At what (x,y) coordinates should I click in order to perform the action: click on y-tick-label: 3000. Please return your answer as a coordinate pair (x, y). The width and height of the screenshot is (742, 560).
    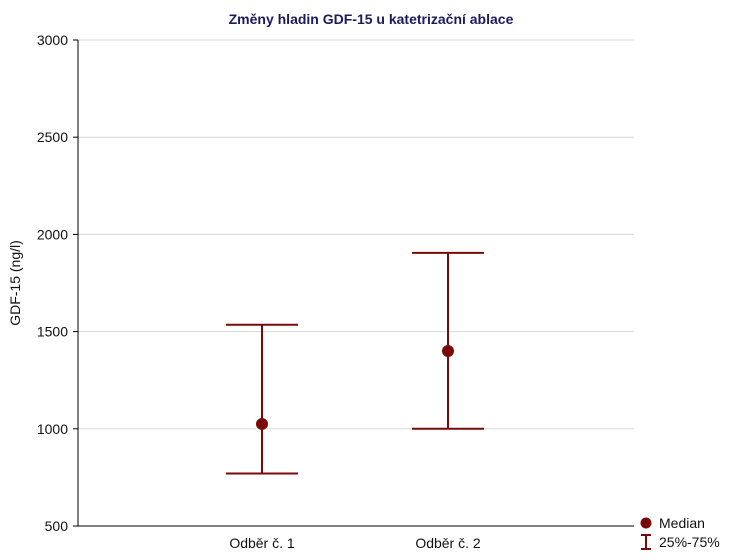
    Looking at the image, I should click on (52, 40).